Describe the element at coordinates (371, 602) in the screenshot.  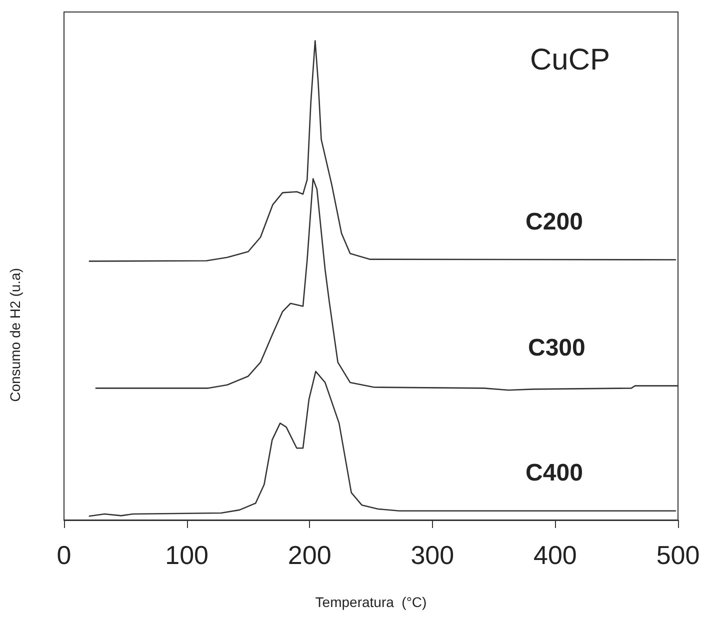
I see `x-axis-title: Temperatura (°C)` at that location.